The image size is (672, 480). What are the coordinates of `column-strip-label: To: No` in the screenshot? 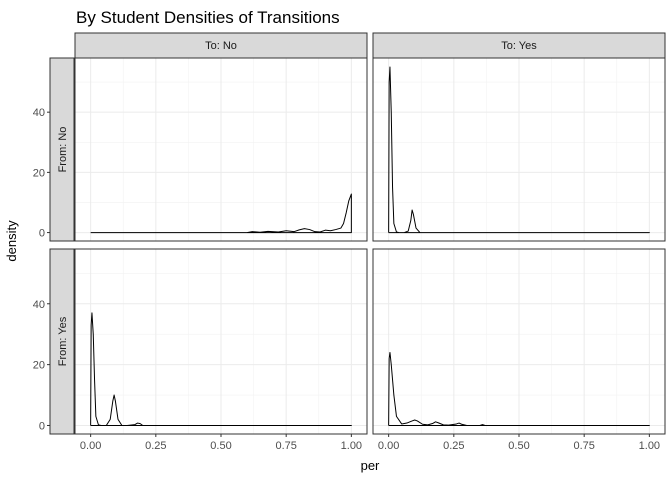 It's located at (221, 46).